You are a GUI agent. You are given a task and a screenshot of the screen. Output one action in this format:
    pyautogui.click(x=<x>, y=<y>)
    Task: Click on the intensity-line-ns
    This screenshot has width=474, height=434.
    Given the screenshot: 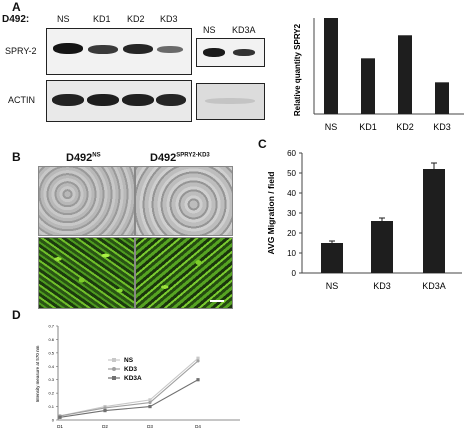 What is the action you would take?
    pyautogui.click(x=129, y=387)
    